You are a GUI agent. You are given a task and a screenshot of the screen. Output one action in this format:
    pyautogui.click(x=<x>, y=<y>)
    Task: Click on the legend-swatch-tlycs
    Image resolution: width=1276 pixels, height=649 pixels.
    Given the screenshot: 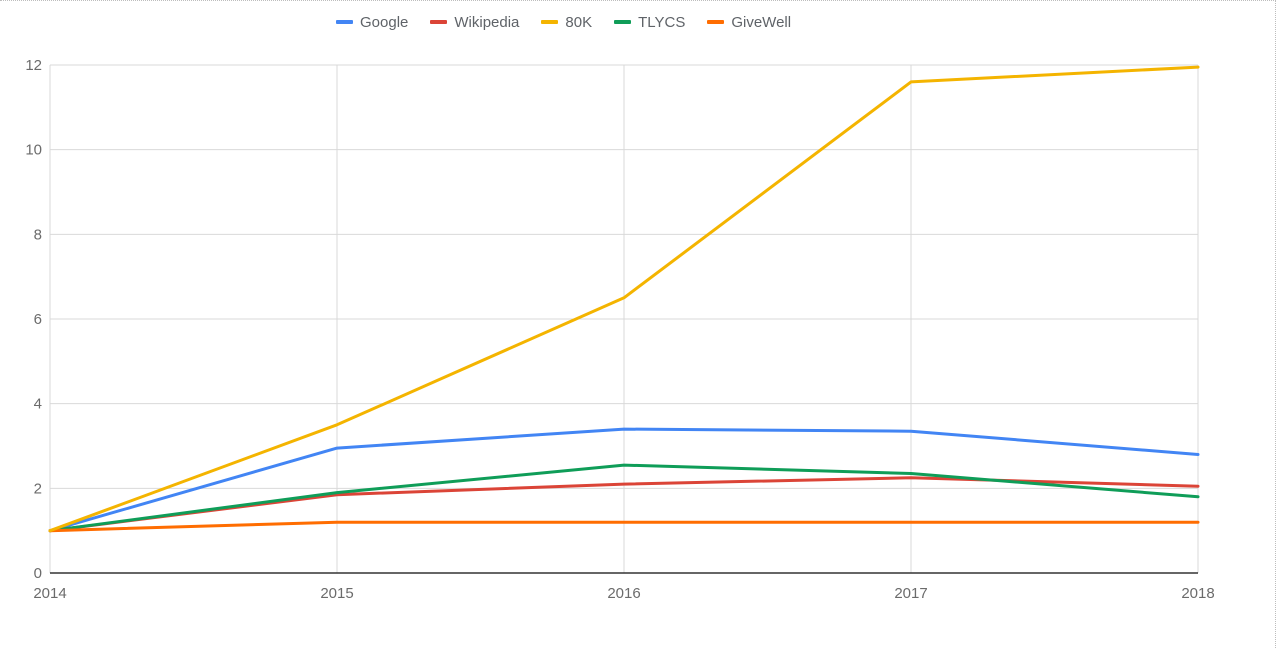 What is the action you would take?
    pyautogui.click(x=623, y=22)
    